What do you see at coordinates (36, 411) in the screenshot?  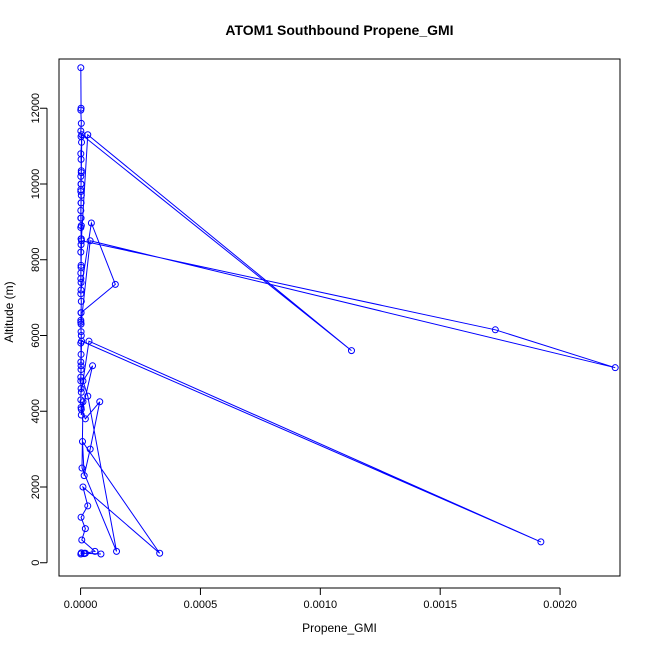 I see `y-tick-label: 4000` at bounding box center [36, 411].